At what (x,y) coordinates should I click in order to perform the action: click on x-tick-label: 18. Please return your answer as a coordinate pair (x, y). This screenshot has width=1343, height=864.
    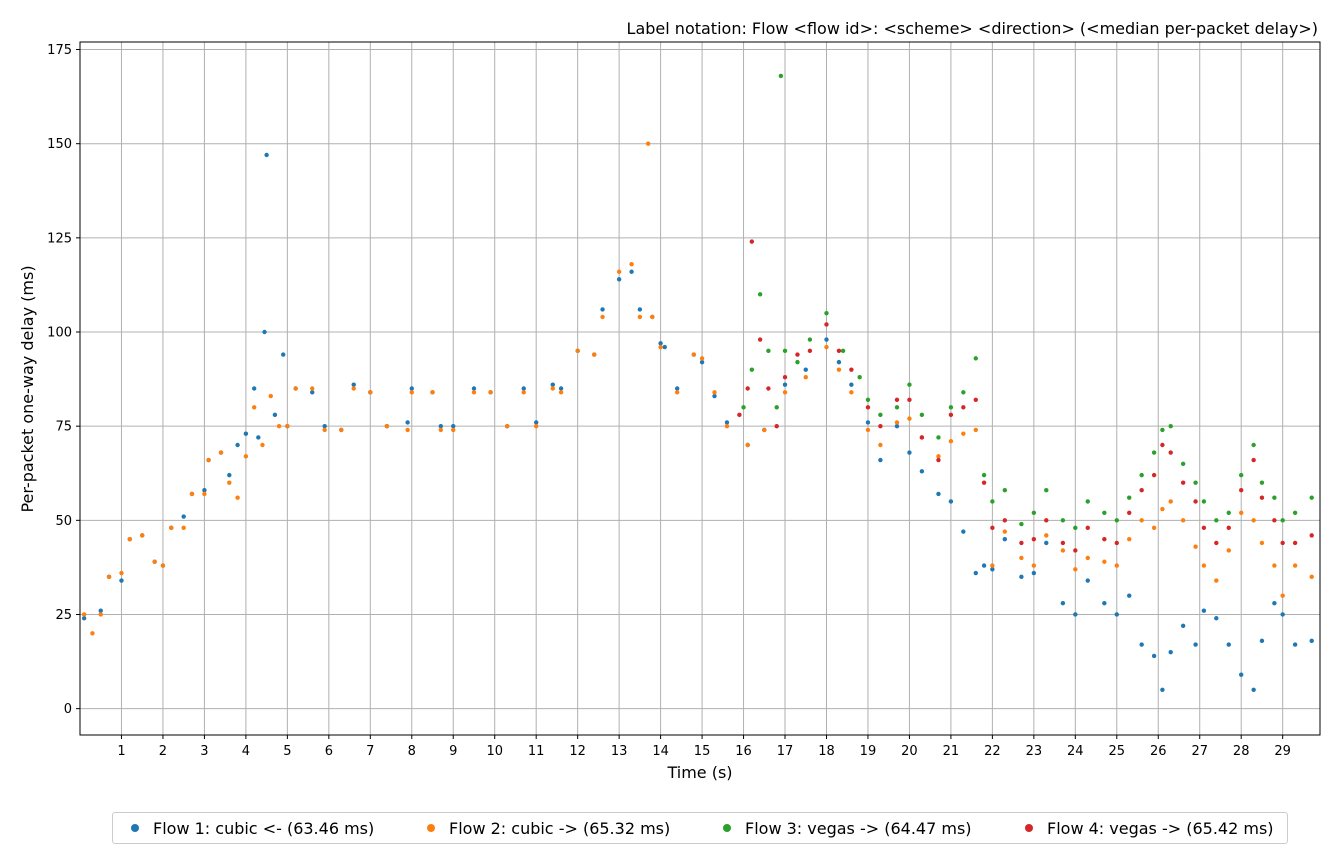
    Looking at the image, I should click on (826, 751).